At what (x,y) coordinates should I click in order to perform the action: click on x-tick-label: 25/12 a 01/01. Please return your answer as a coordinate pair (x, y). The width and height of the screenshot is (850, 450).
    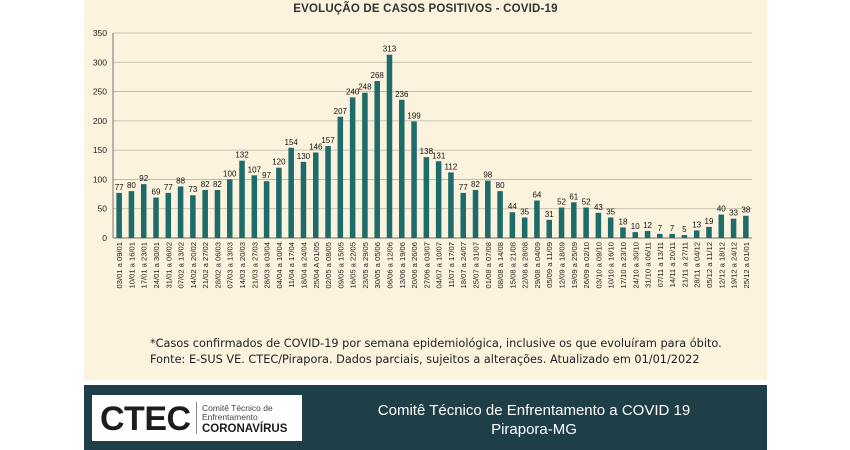
    Looking at the image, I should click on (746, 265).